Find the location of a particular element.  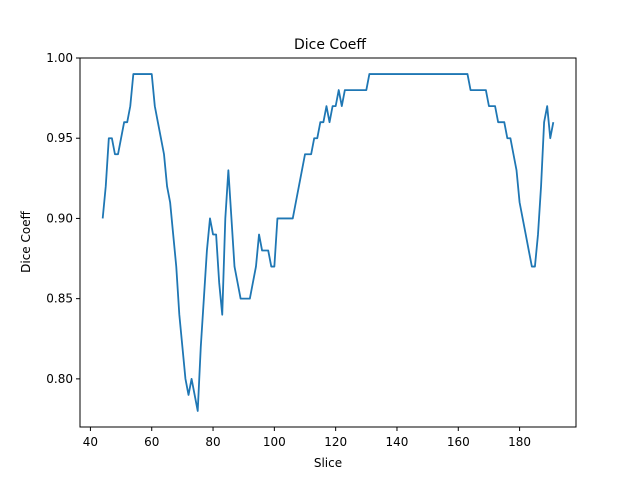

chart-title: Dice Coeff is located at coordinates (330, 45).